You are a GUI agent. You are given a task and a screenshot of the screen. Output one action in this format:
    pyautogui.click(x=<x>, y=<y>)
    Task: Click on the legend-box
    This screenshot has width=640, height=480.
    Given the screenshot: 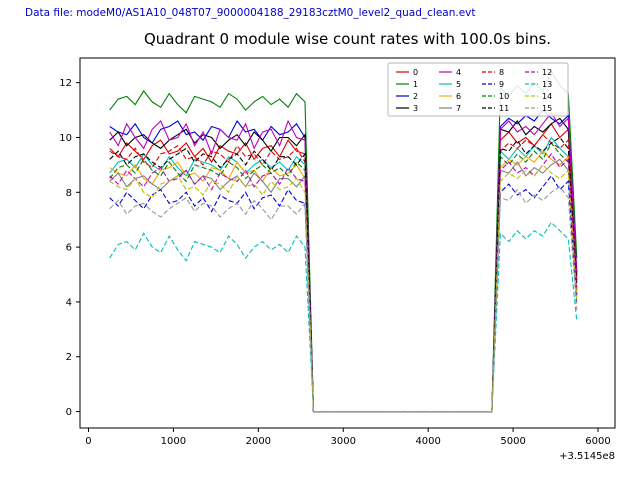 What is the action you would take?
    pyautogui.click(x=478, y=89)
    